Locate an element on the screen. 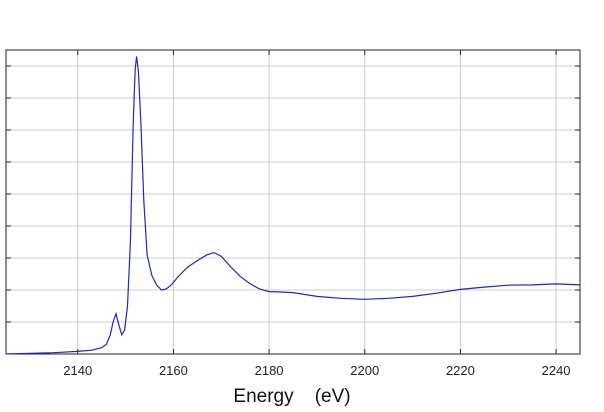 The height and width of the screenshot is (412, 604). x-tick-label: 2140 is located at coordinates (77, 370).